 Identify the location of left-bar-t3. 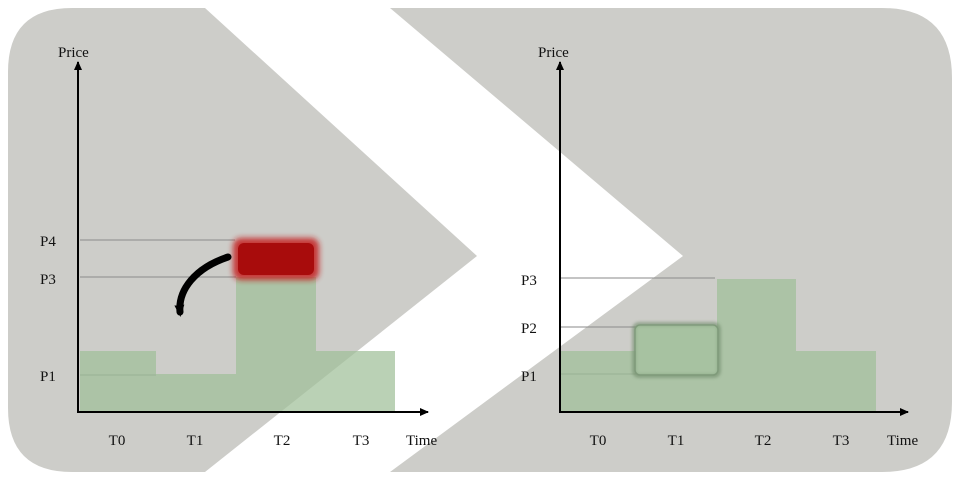
(355, 381).